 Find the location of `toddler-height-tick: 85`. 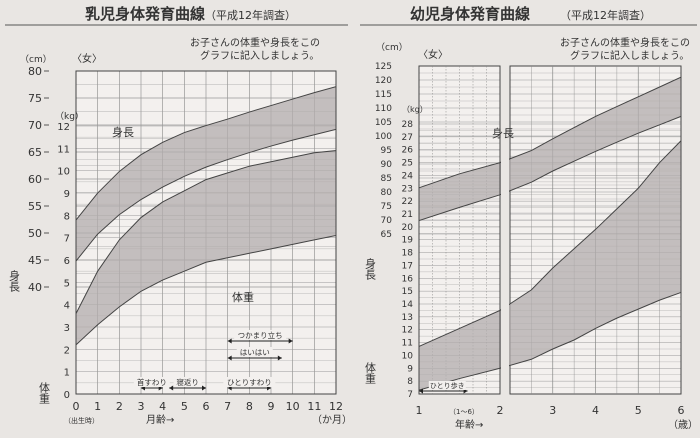

toddler-height-tick: 85 is located at coordinates (386, 179).